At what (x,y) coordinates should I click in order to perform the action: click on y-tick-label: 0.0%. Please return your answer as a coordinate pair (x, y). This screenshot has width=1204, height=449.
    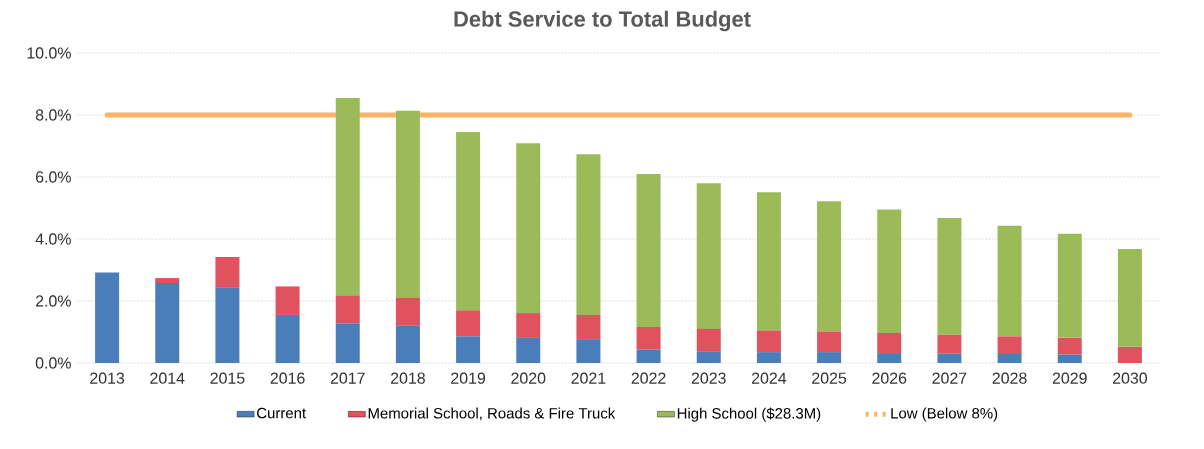
    Looking at the image, I should click on (53, 363).